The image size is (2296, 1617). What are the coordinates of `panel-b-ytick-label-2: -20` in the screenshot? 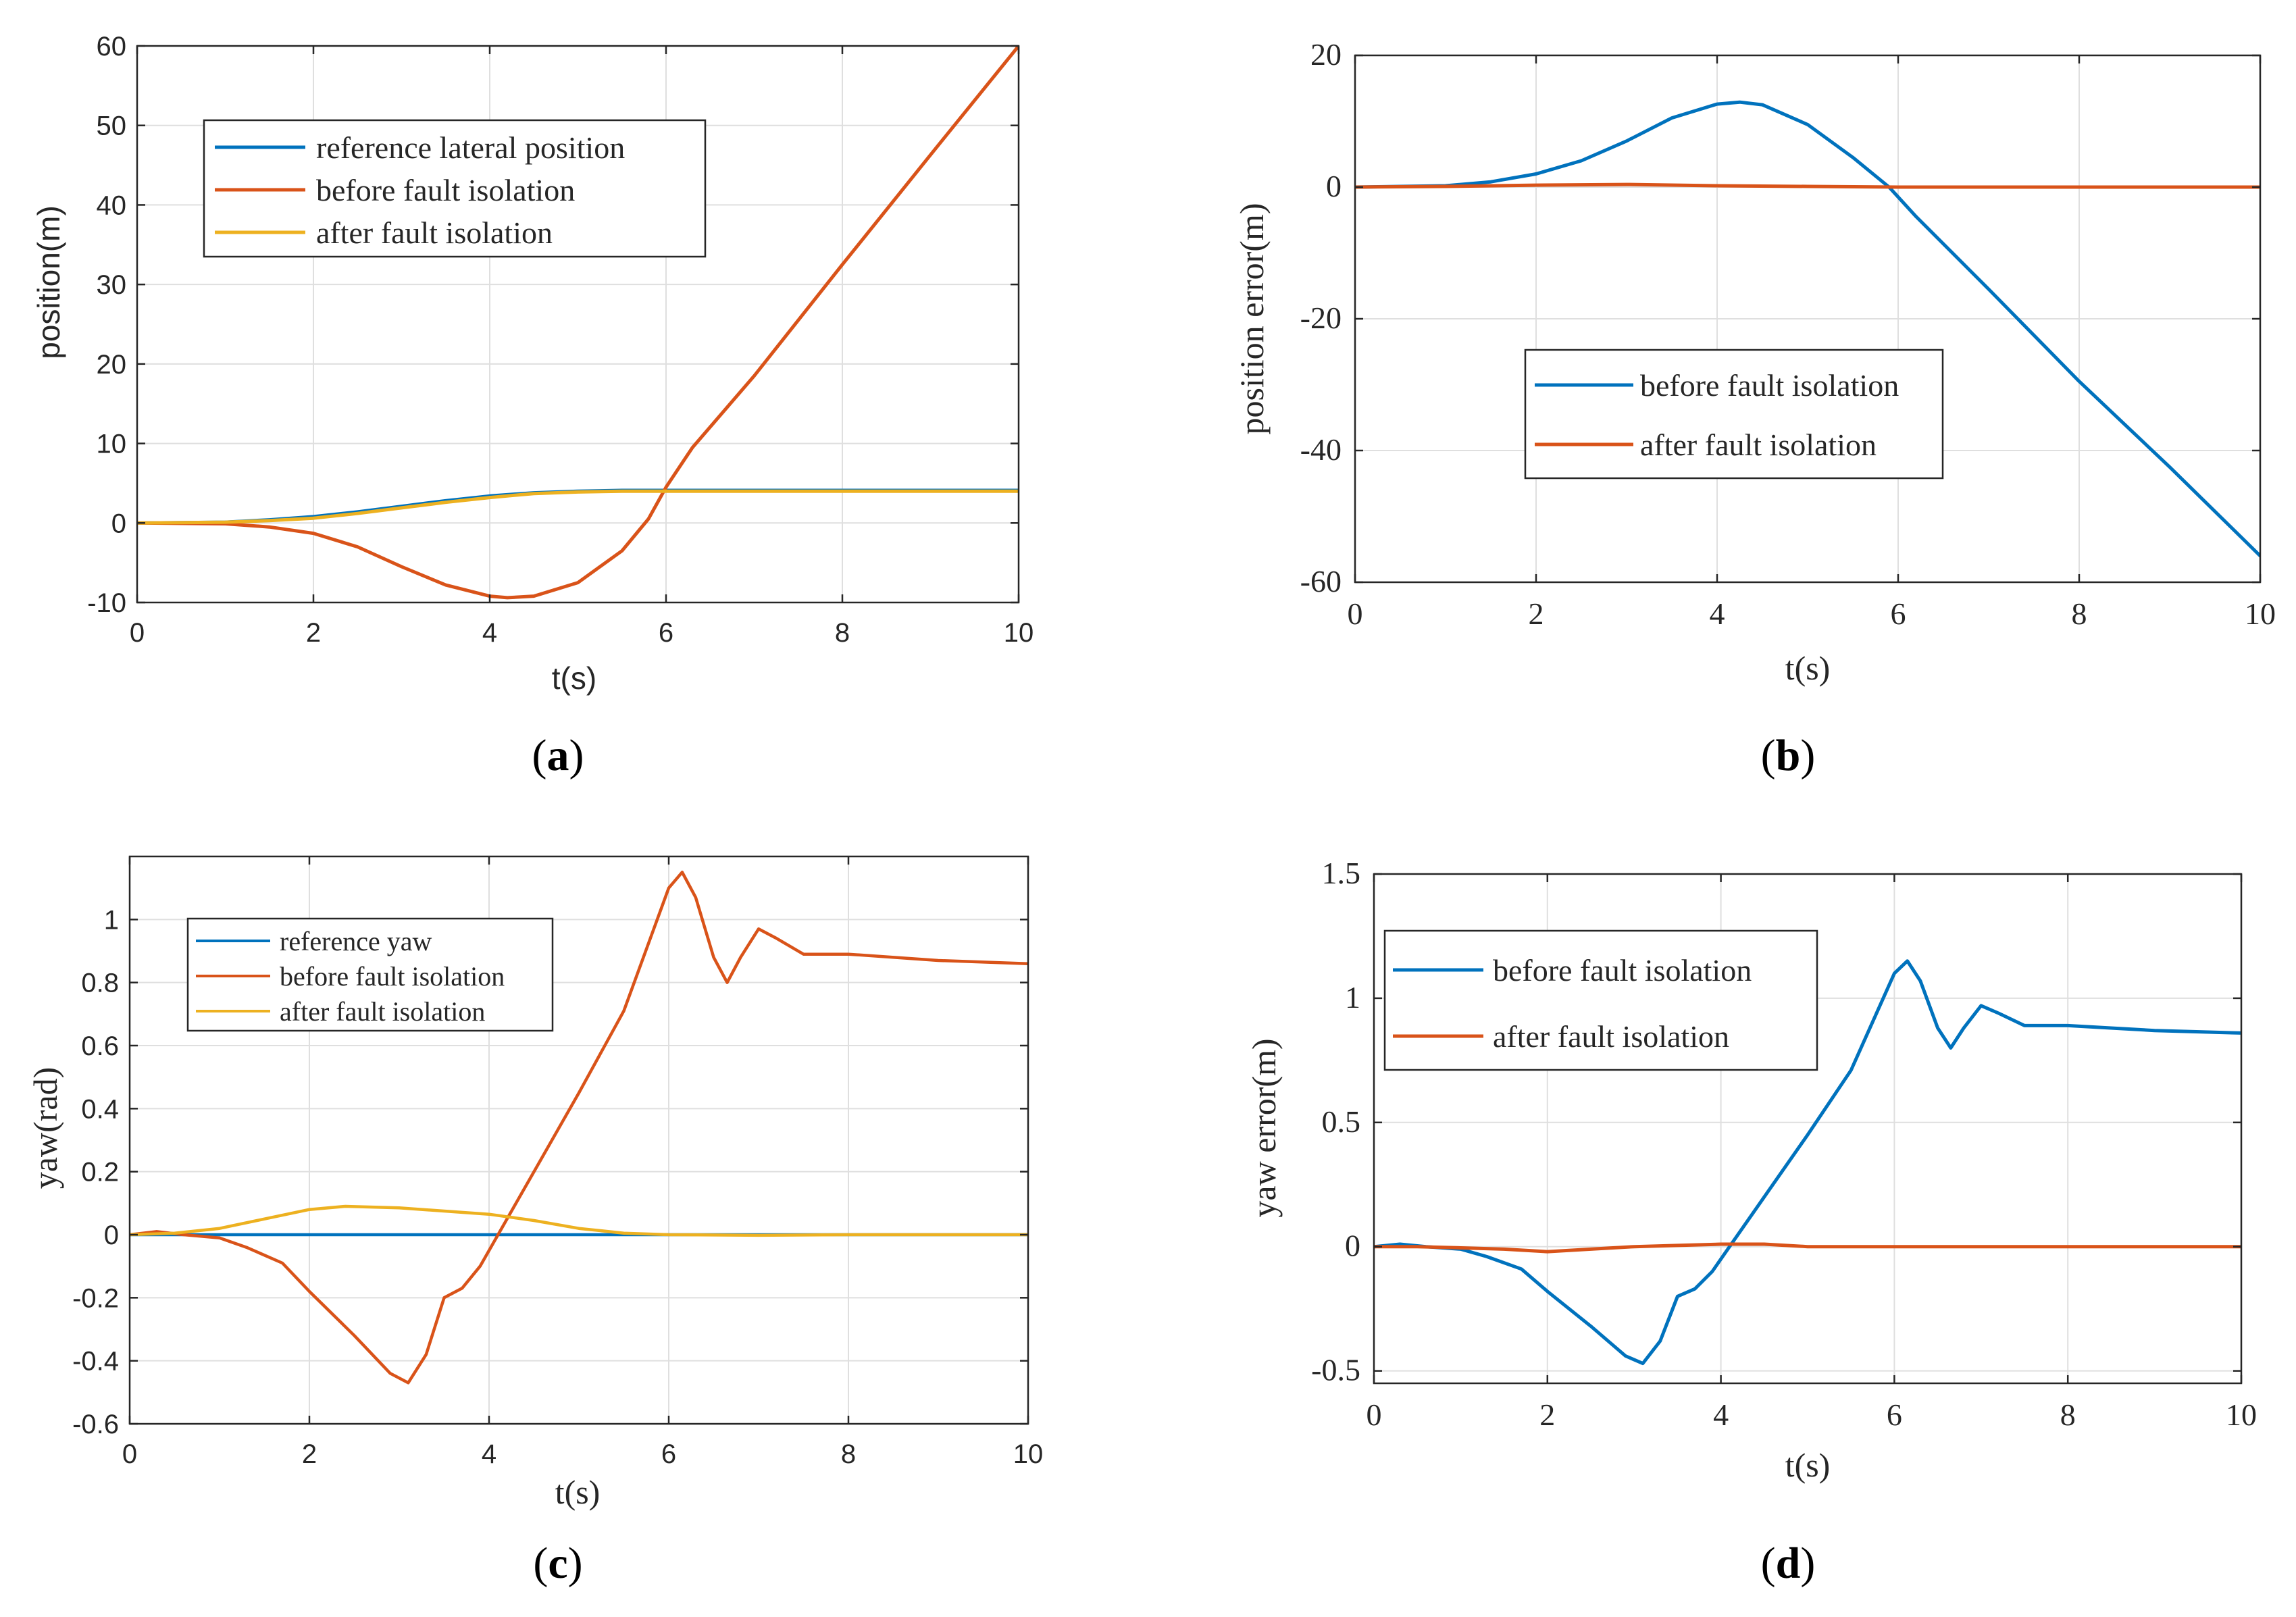 It's located at (1321, 318).